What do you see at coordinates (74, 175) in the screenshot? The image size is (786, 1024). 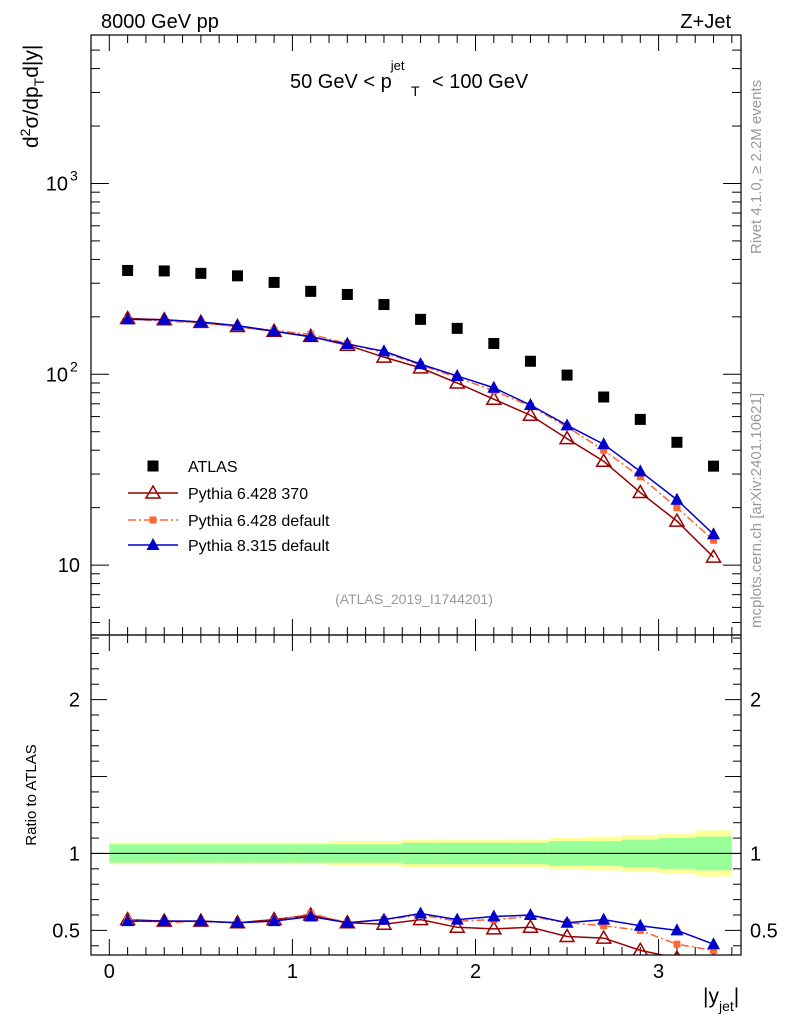 I see `y-tick-label-exponent: 3` at bounding box center [74, 175].